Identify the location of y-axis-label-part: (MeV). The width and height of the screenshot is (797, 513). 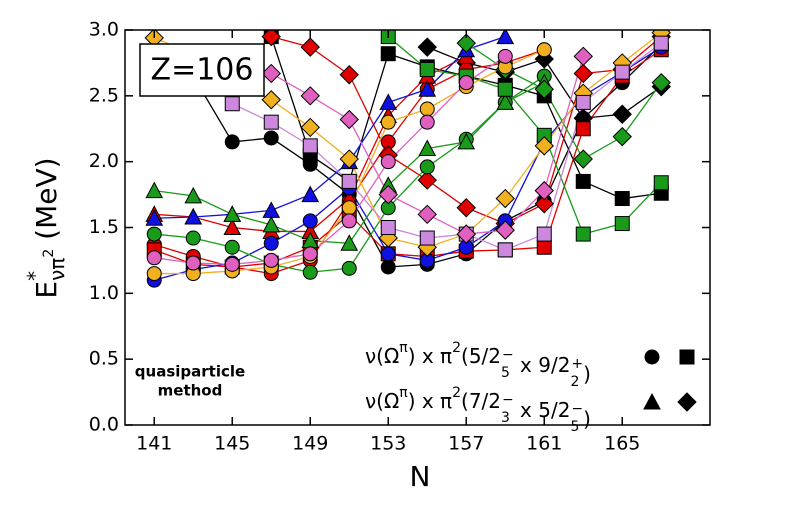
(46, 202).